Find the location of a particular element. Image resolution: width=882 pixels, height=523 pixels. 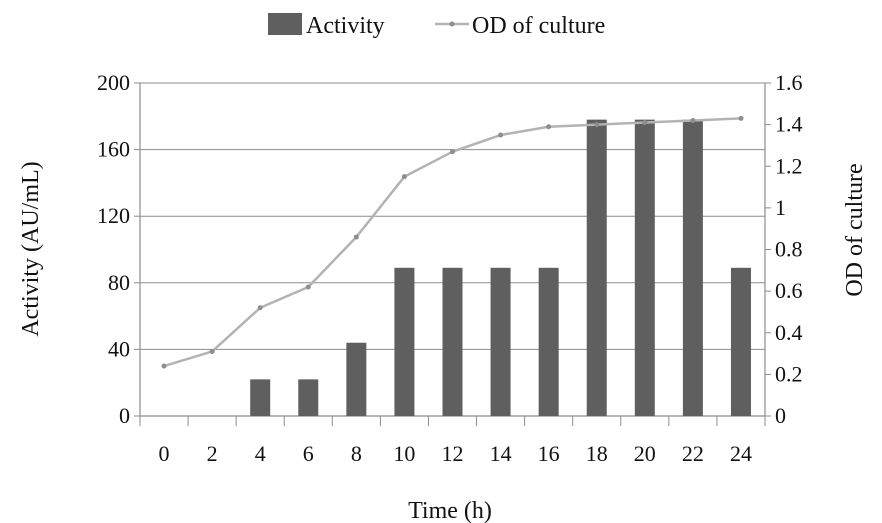

right-axis-tick-label-3: 0.6 is located at coordinates (789, 290).